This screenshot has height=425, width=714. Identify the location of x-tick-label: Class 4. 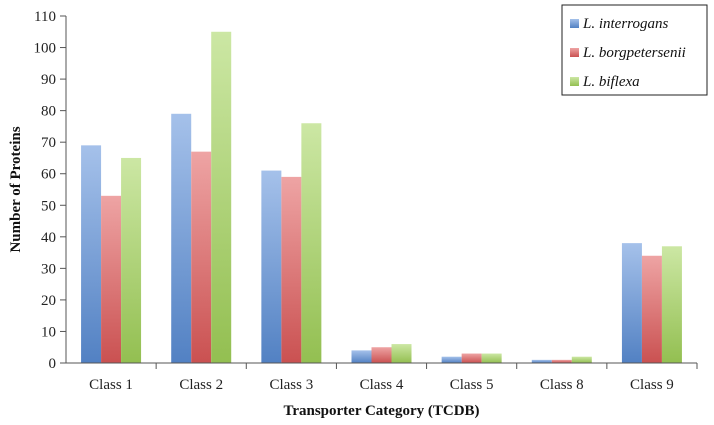
(382, 385).